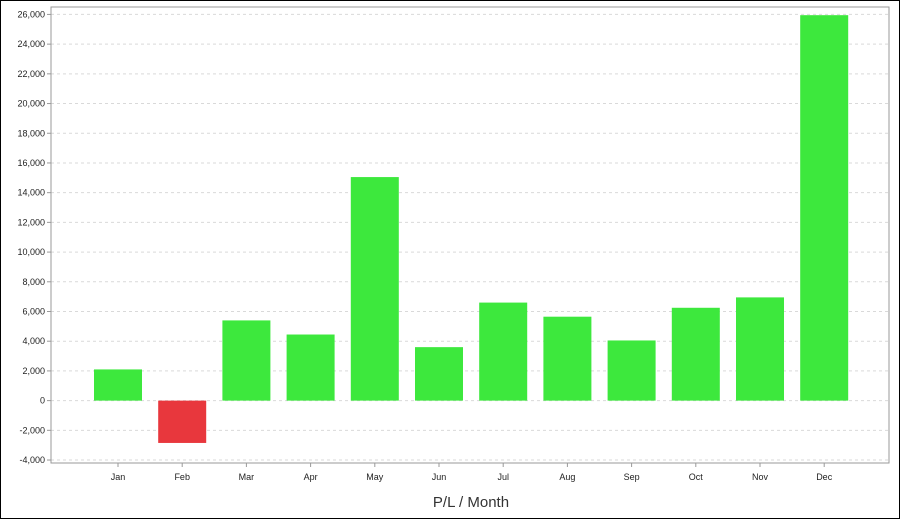  What do you see at coordinates (631, 370) in the screenshot?
I see `bar-sep` at bounding box center [631, 370].